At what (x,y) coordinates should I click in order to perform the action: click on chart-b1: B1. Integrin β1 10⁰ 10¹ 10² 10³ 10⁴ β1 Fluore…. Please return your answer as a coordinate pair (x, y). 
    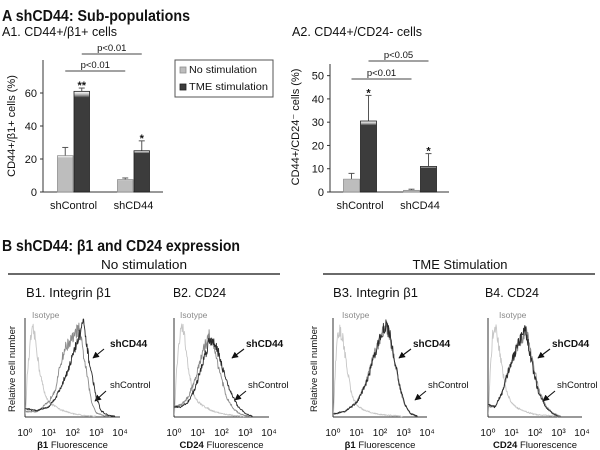
    Looking at the image, I should click on (79, 367).